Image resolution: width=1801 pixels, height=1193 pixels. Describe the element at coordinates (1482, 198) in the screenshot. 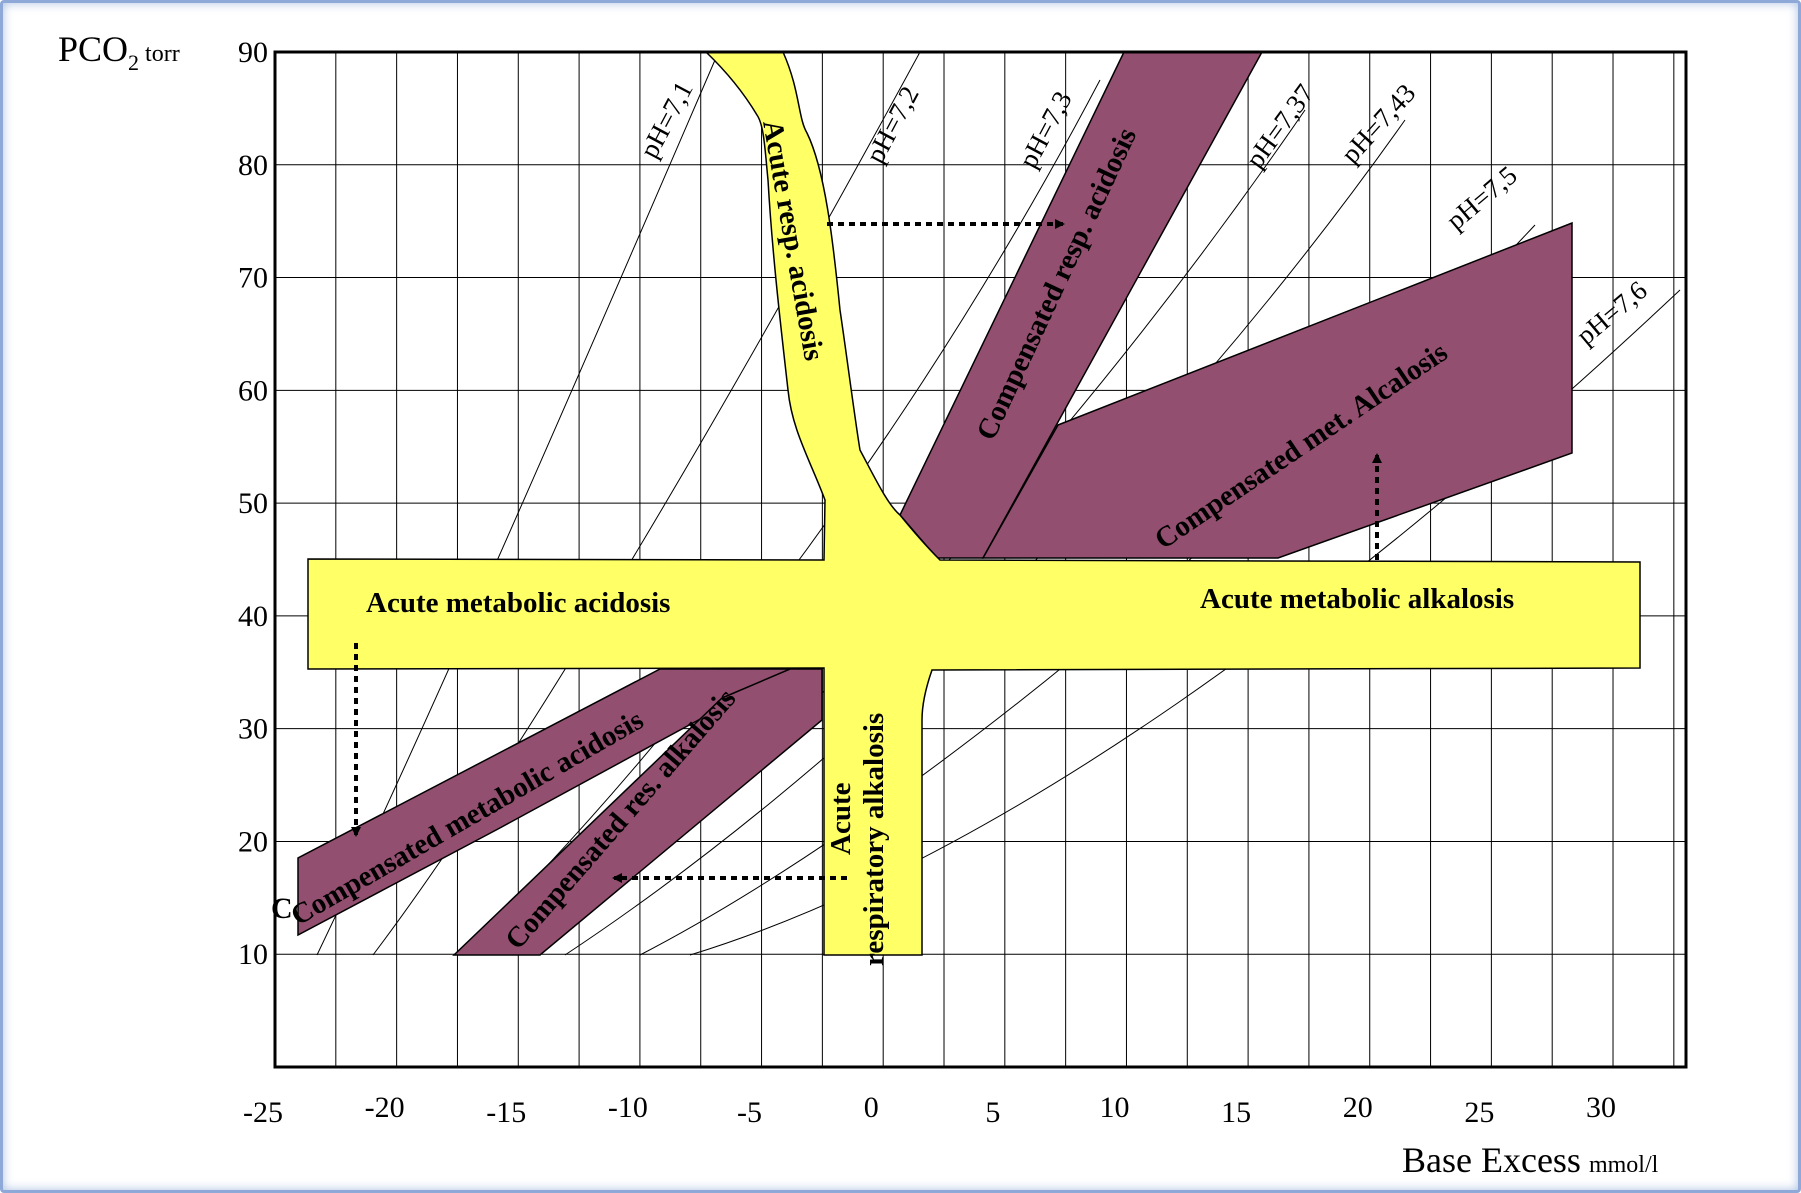

I see `ph-label-7-5: pH=7,5` at that location.